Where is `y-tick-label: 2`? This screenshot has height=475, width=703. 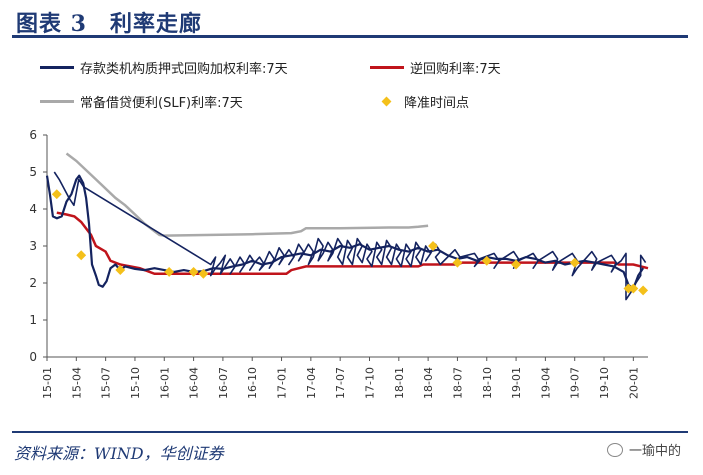 y-tick-label: 2 is located at coordinates (33, 283).